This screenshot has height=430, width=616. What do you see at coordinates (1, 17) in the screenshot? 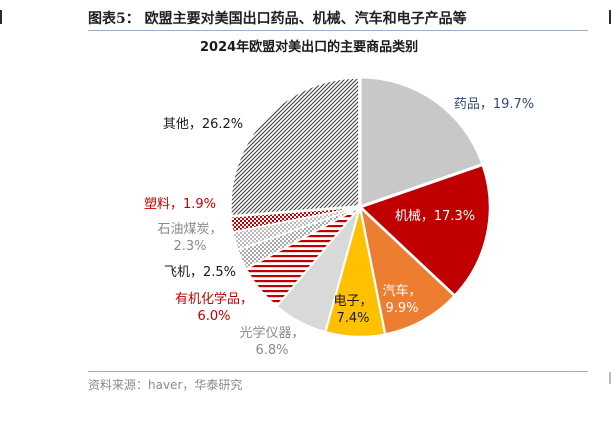
I see `left-edge-mark` at bounding box center [1, 17].